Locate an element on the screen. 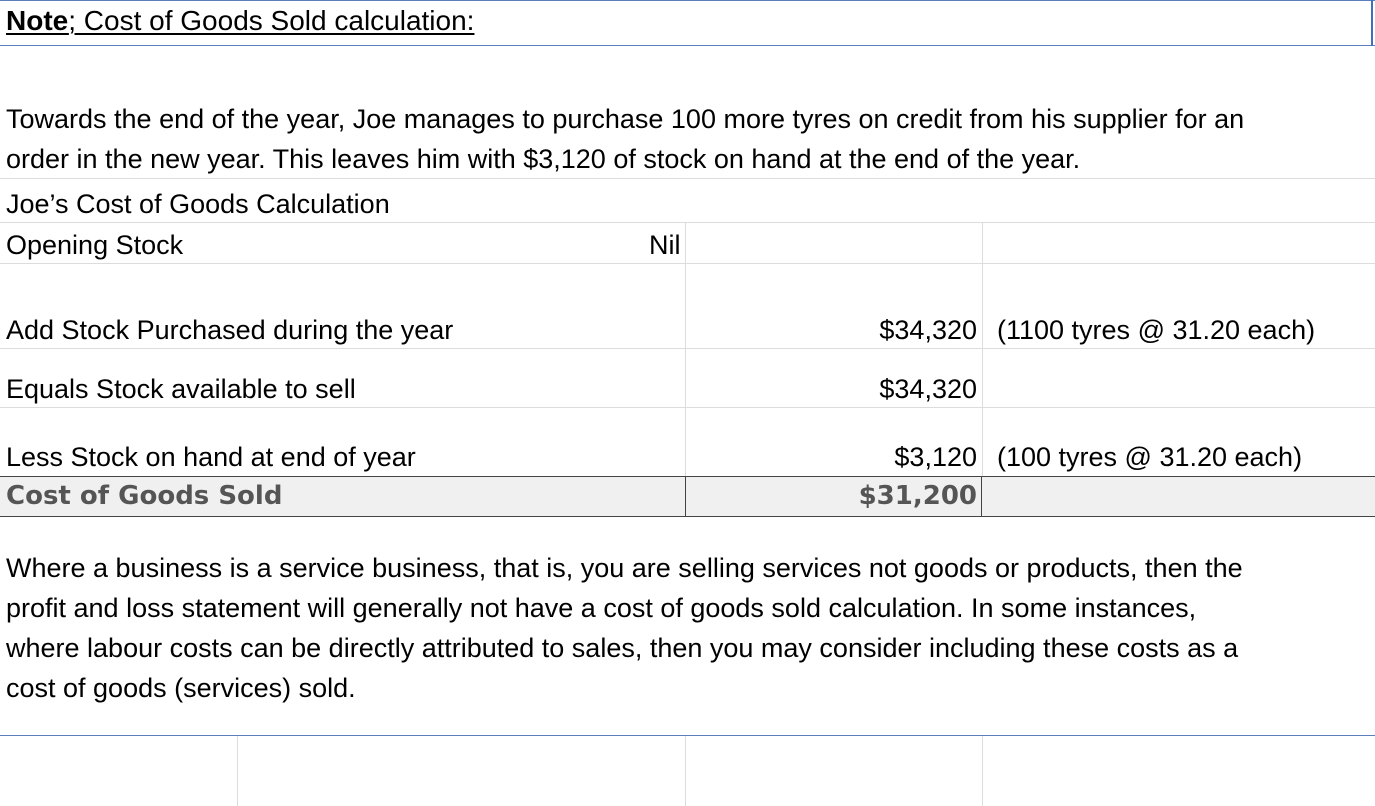 Image resolution: width=1375 pixels, height=806 pixels. total-label: Cost of Goods Sold is located at coordinates (144, 496).